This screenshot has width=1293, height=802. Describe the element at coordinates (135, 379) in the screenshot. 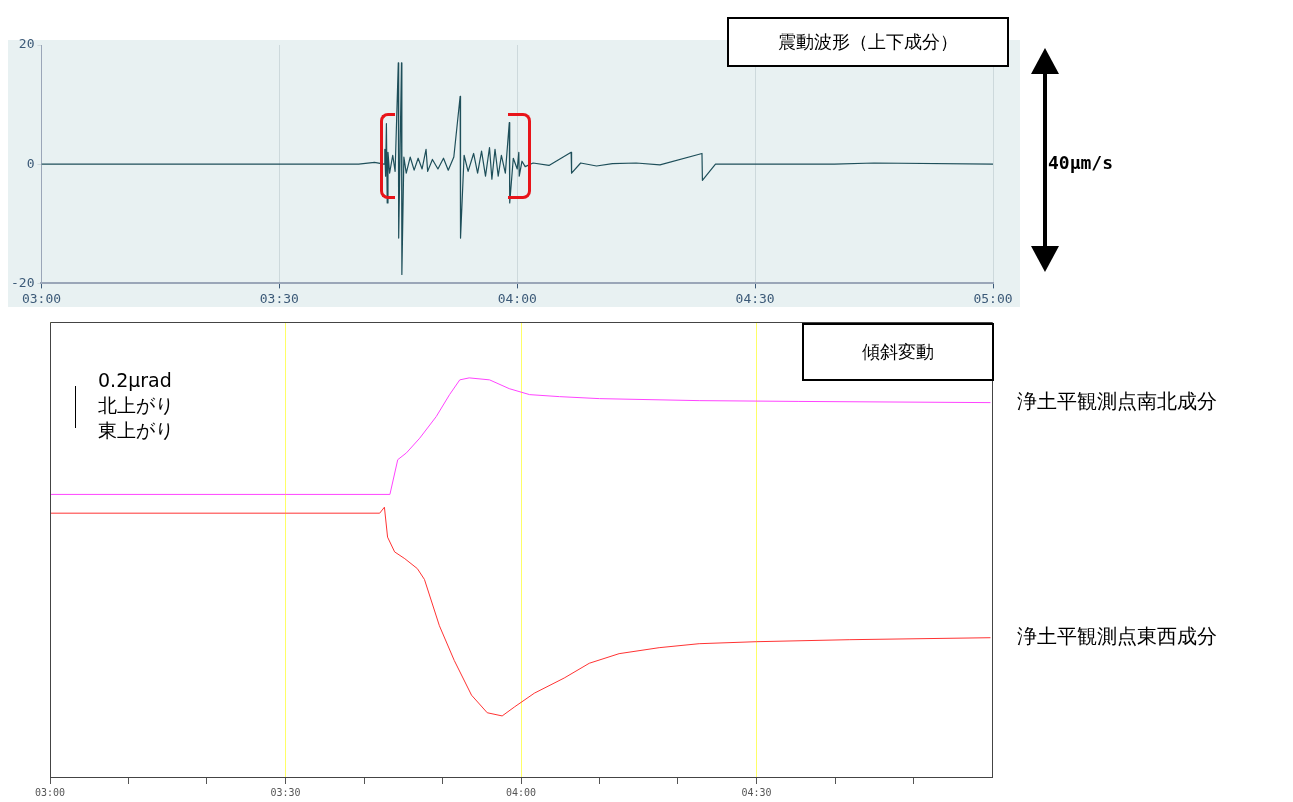

I see `annotation: 0.2μrad` at that location.